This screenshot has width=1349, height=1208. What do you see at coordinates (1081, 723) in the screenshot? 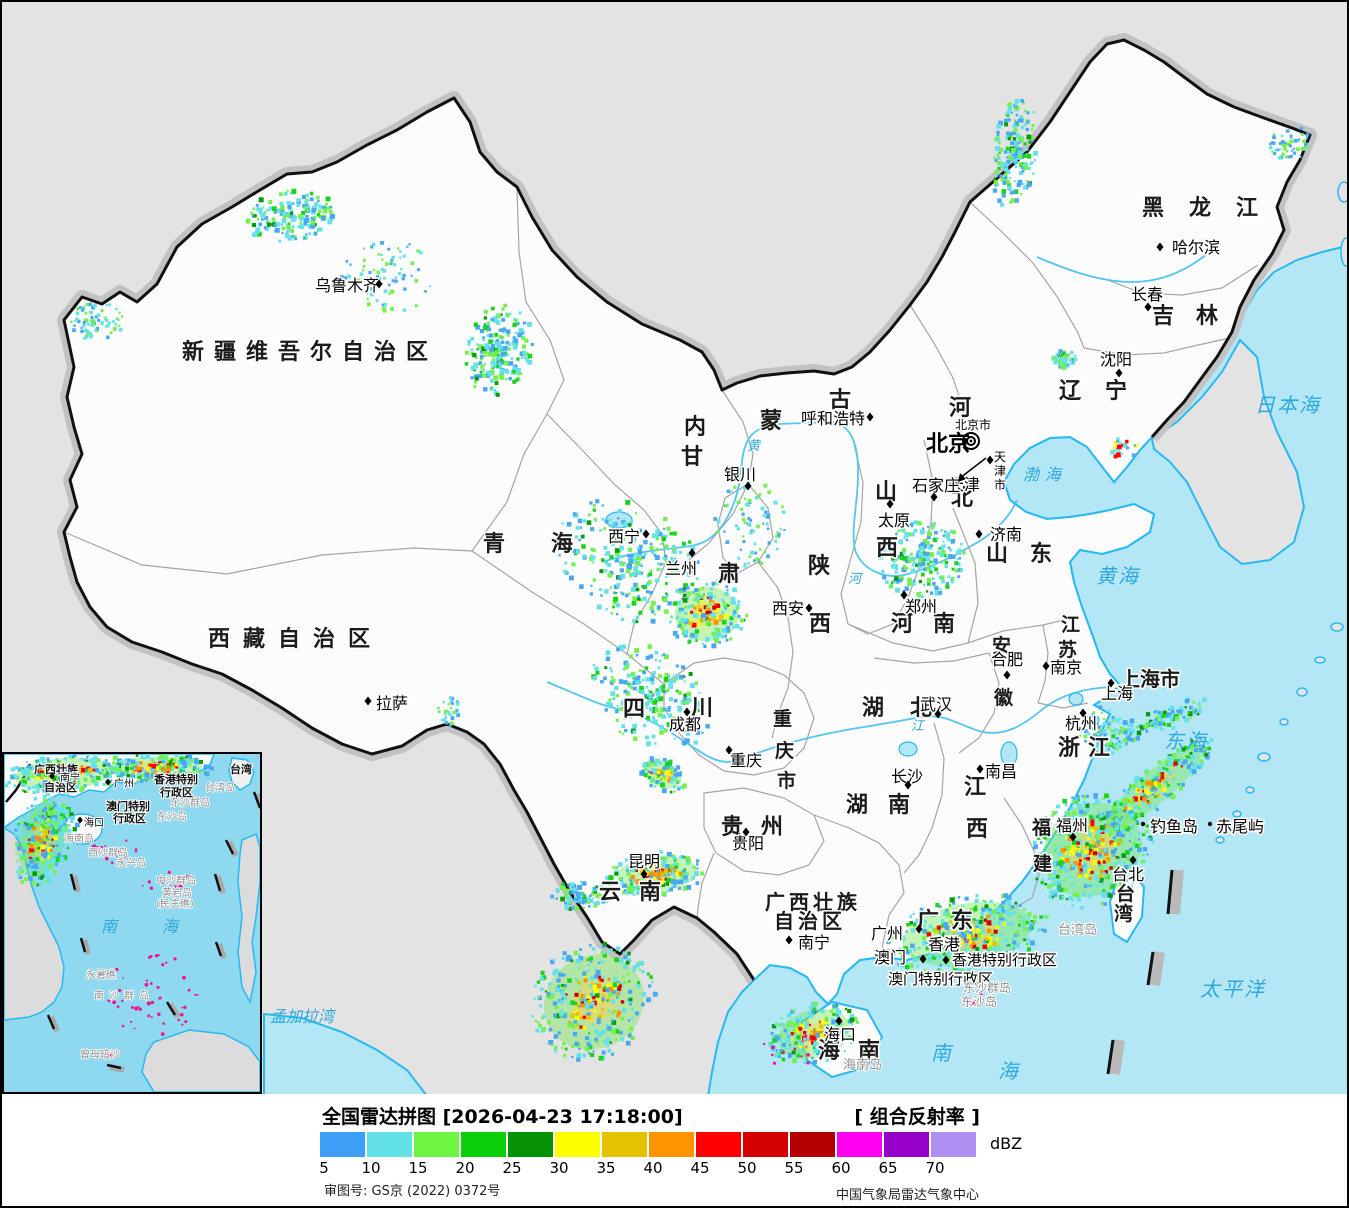
I see `map-label: 杭州` at bounding box center [1081, 723].